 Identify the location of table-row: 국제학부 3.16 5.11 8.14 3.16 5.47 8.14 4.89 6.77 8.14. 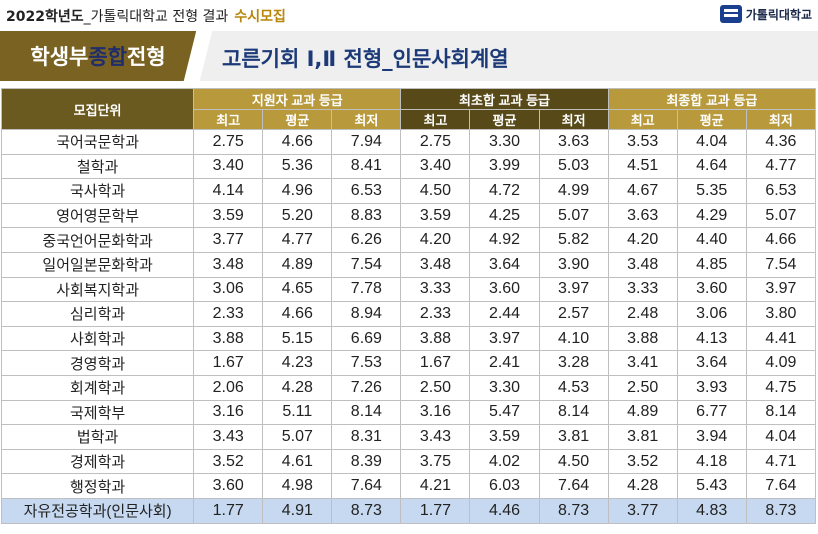
(408, 412).